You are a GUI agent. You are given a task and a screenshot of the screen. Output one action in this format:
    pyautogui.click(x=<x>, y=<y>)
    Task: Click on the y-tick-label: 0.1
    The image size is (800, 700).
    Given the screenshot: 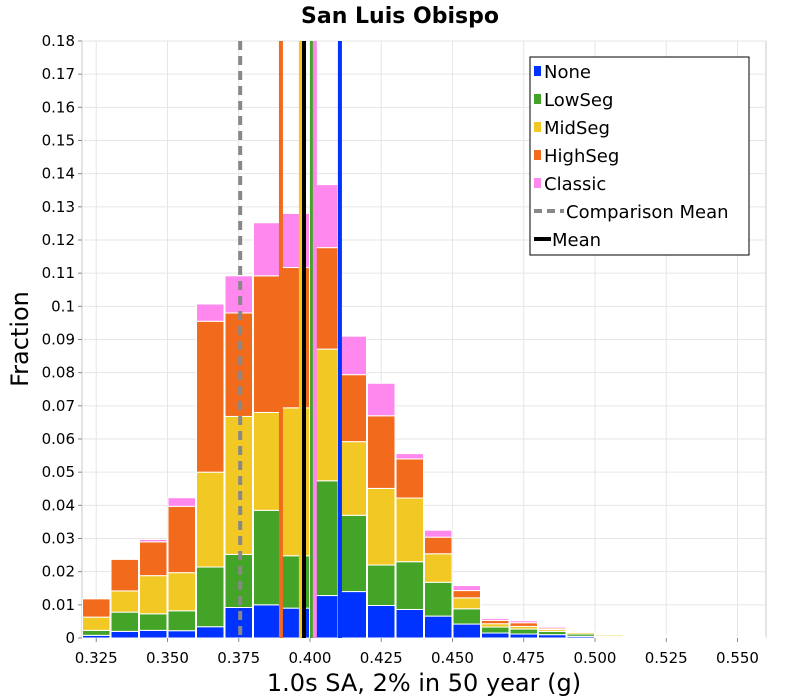 What is the action you would take?
    pyautogui.click(x=63, y=306)
    